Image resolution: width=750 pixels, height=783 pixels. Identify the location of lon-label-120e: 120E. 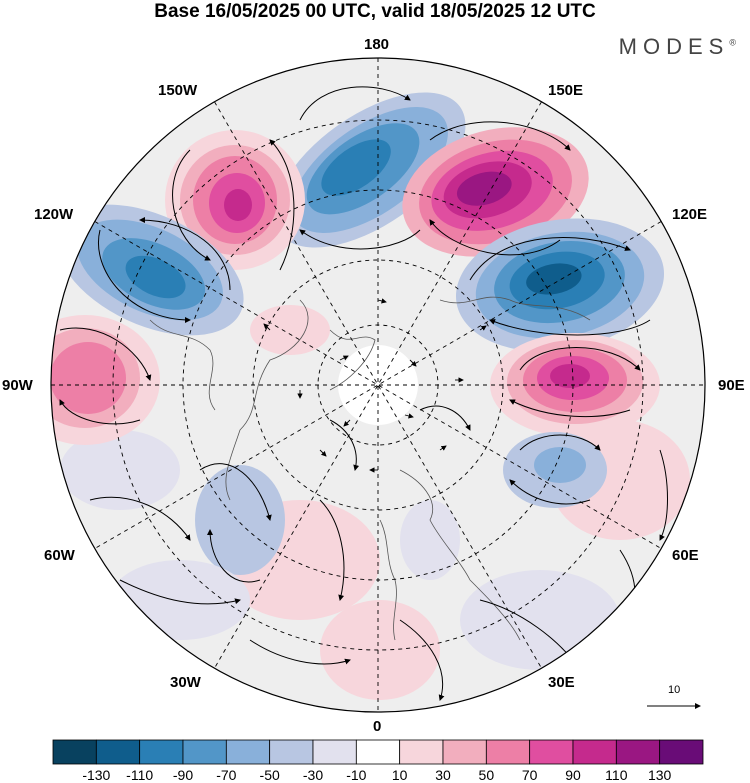
(690, 214).